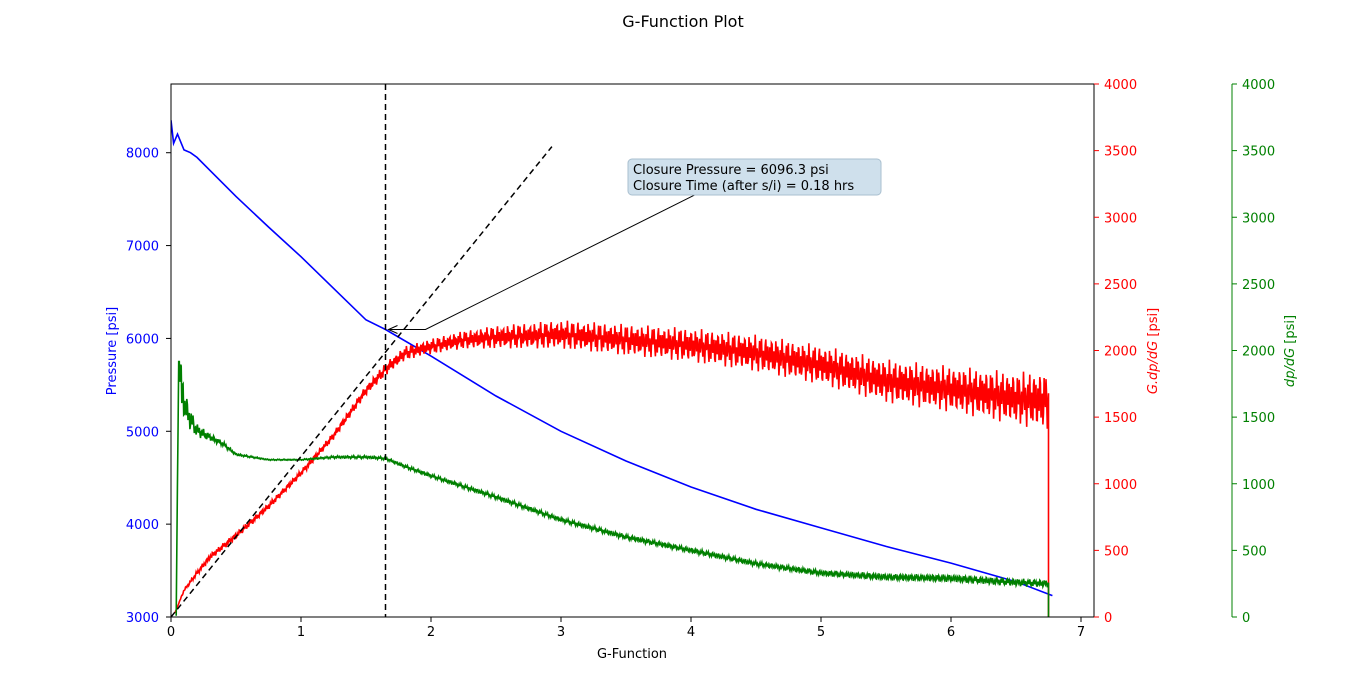 This screenshot has width=1366, height=693. What do you see at coordinates (1120, 418) in the screenshot?
I see `gdpdg-tick-label: 1500` at bounding box center [1120, 418].